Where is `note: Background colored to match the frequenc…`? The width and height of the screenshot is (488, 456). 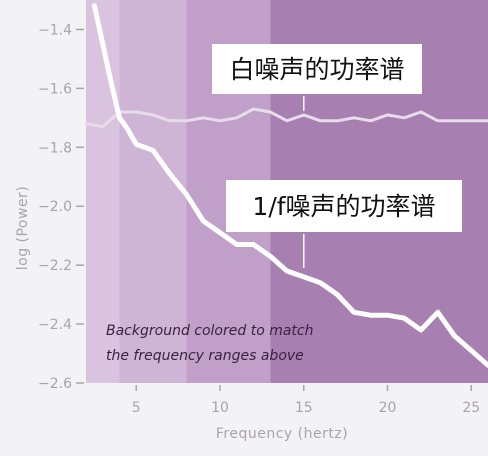
note: Background colored to match the frequenc… is located at coordinates (209, 343).